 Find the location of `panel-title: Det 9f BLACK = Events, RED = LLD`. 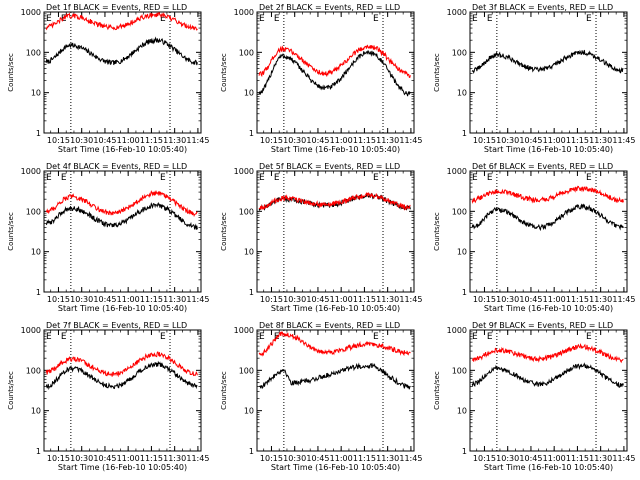

panel-title: Det 9f BLACK = Events, RED = LLD is located at coordinates (542, 325).